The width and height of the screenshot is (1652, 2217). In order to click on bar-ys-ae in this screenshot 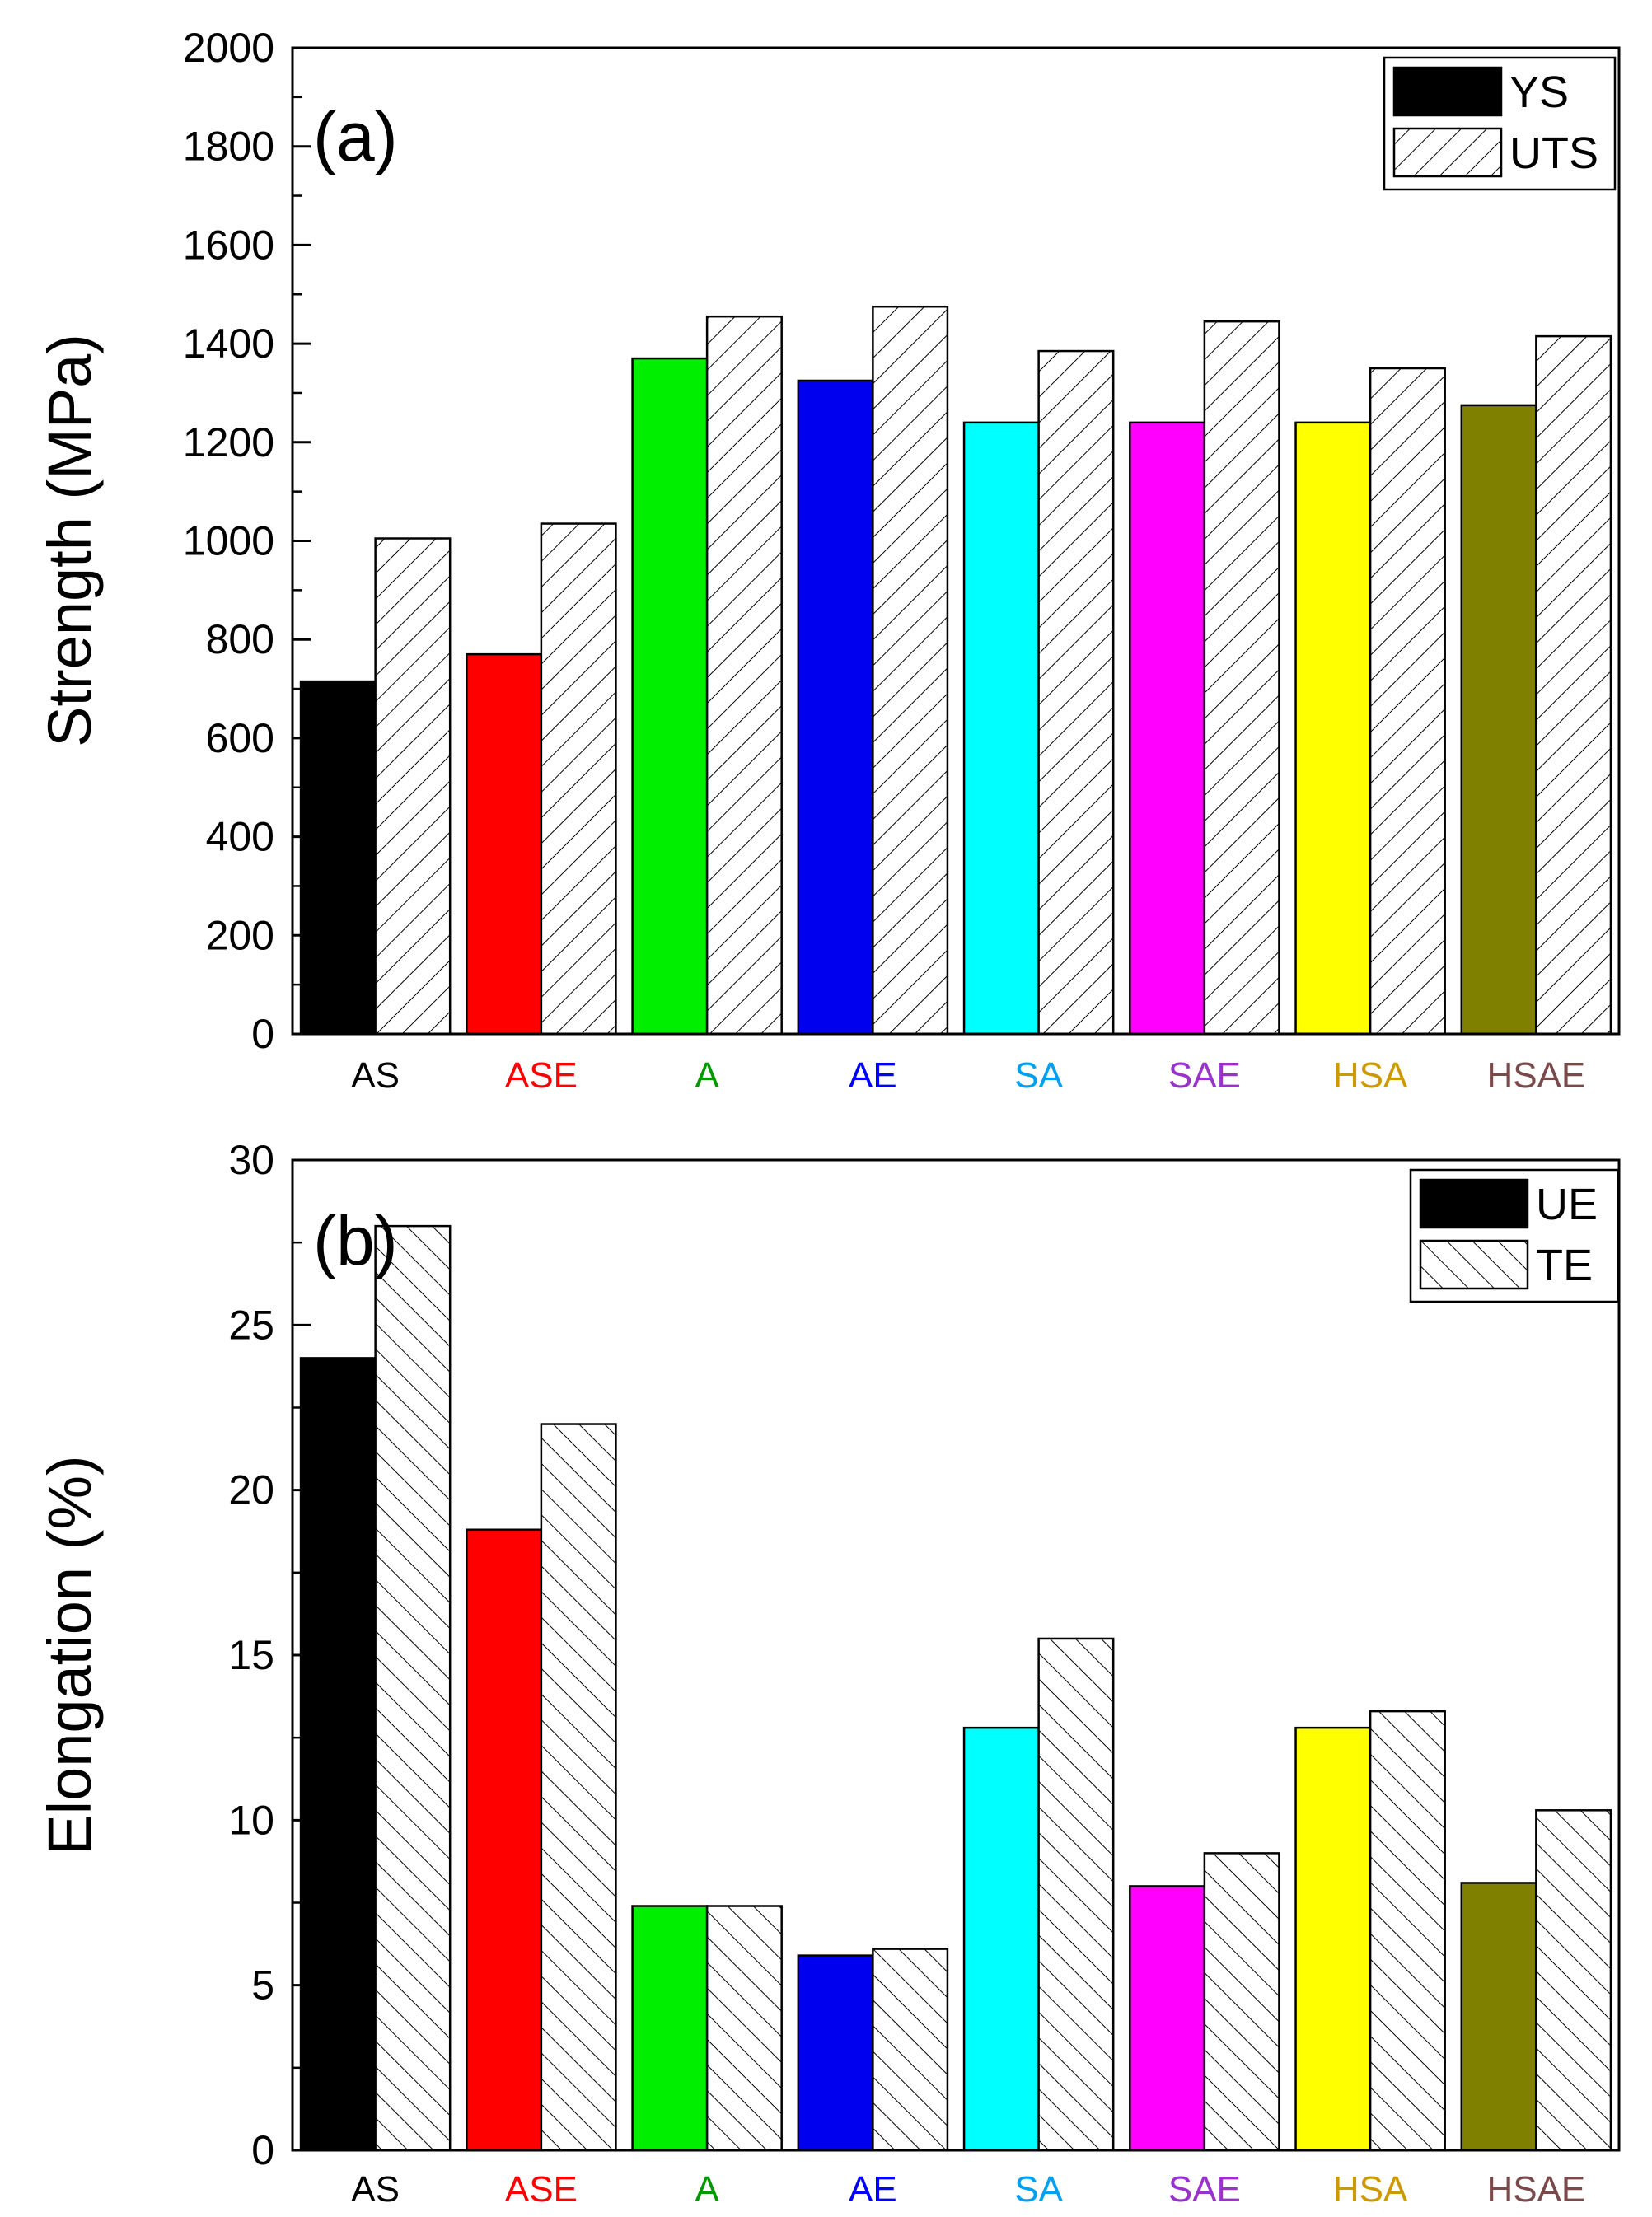, I will do `click(836, 707)`.